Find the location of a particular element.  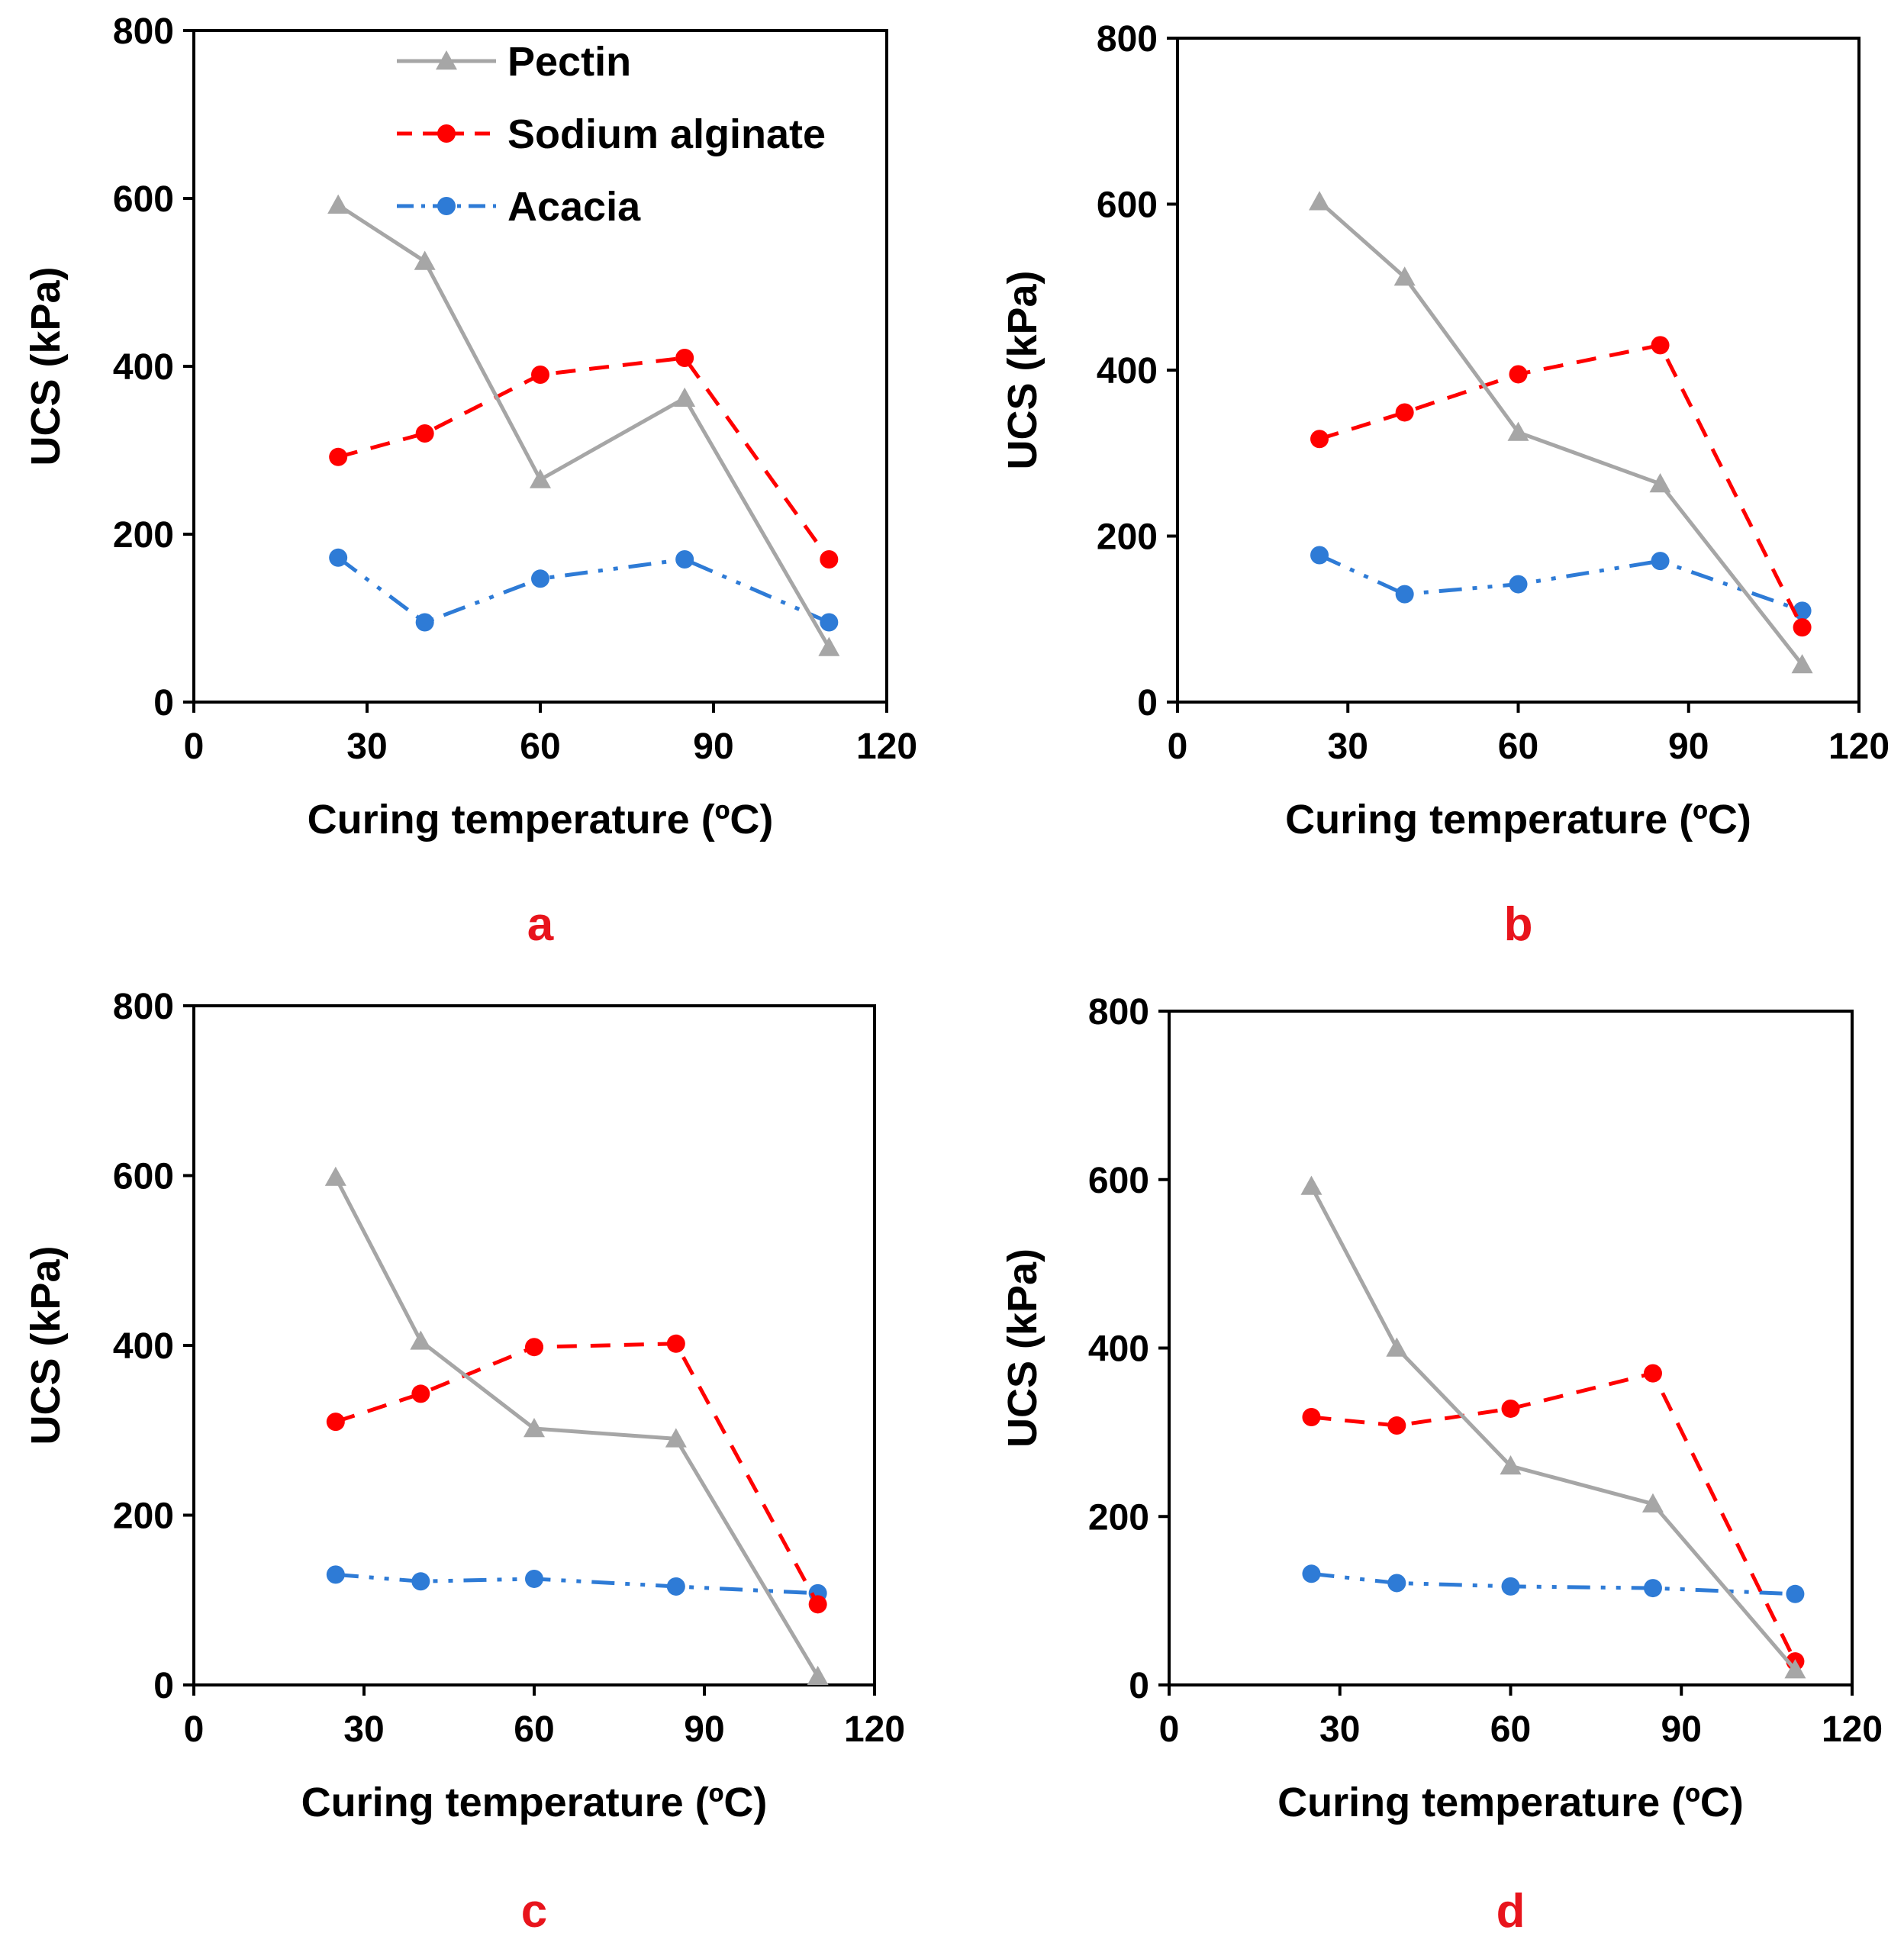

legend: Pectin Sodium alginate Acacia is located at coordinates (611, 134).